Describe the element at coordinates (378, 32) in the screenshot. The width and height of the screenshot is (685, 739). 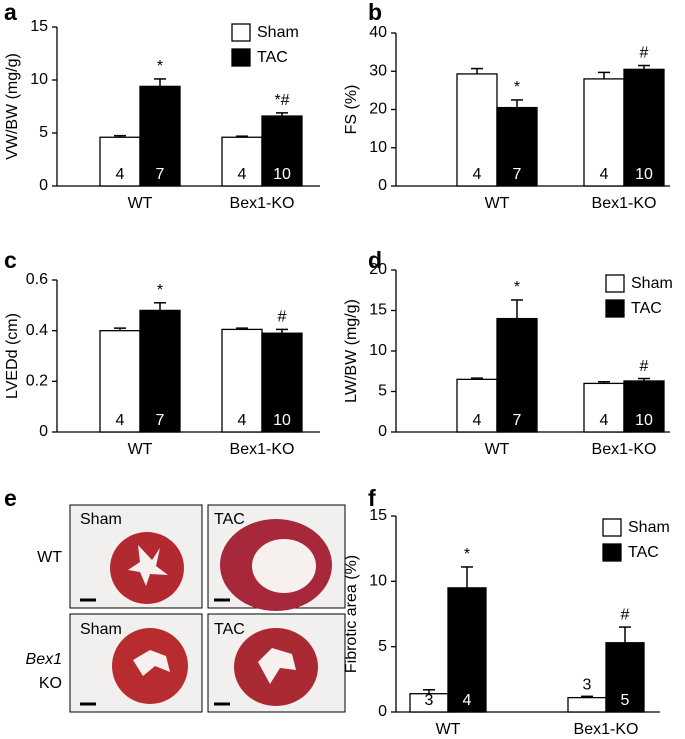
I see `y-tick-label: 40` at that location.